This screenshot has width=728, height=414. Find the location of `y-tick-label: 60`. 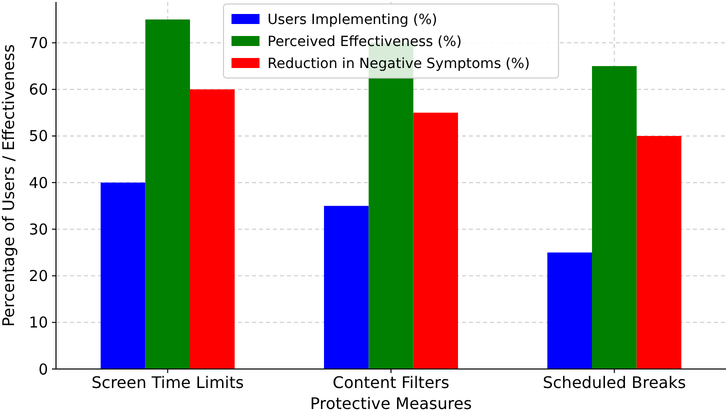

y-tick-label: 60 is located at coordinates (38, 89).